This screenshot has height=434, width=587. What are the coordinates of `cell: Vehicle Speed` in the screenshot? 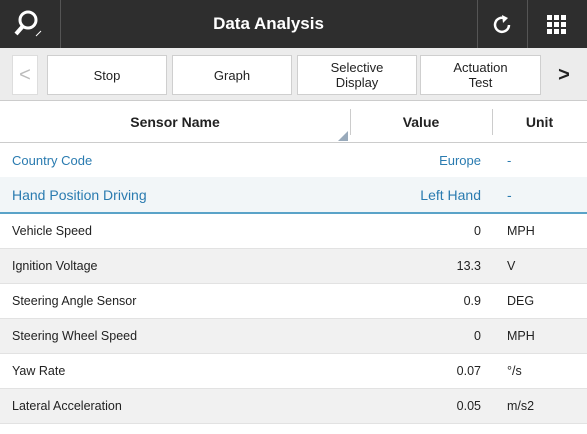 It's located at (52, 231).